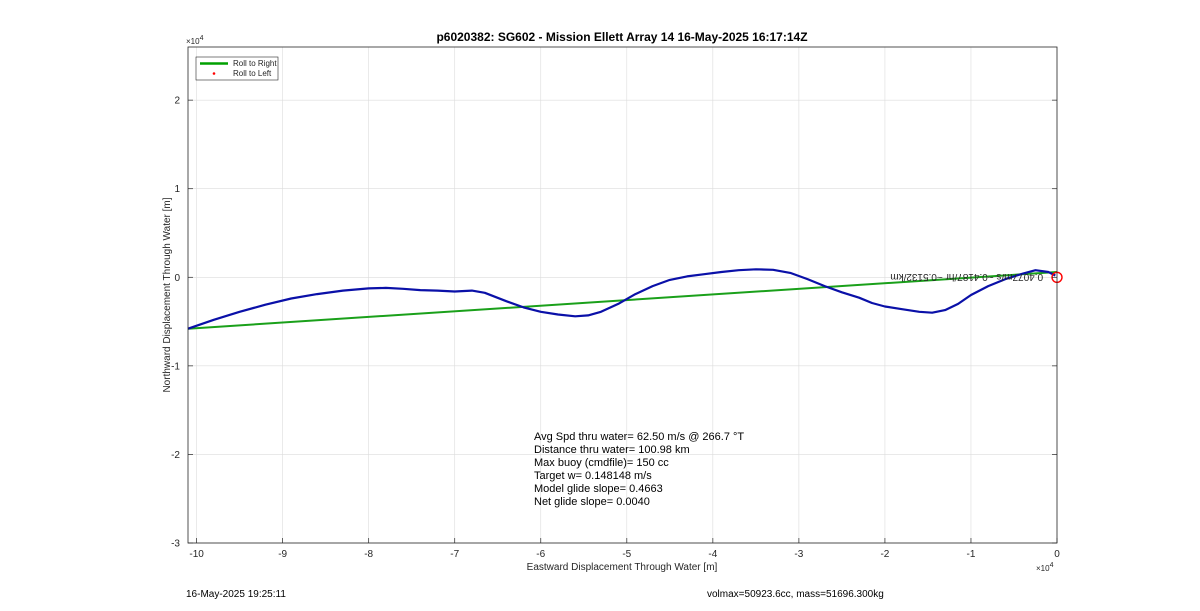 This screenshot has height=611, width=1200. I want to click on legend-swatch-roll-left, so click(214, 73).